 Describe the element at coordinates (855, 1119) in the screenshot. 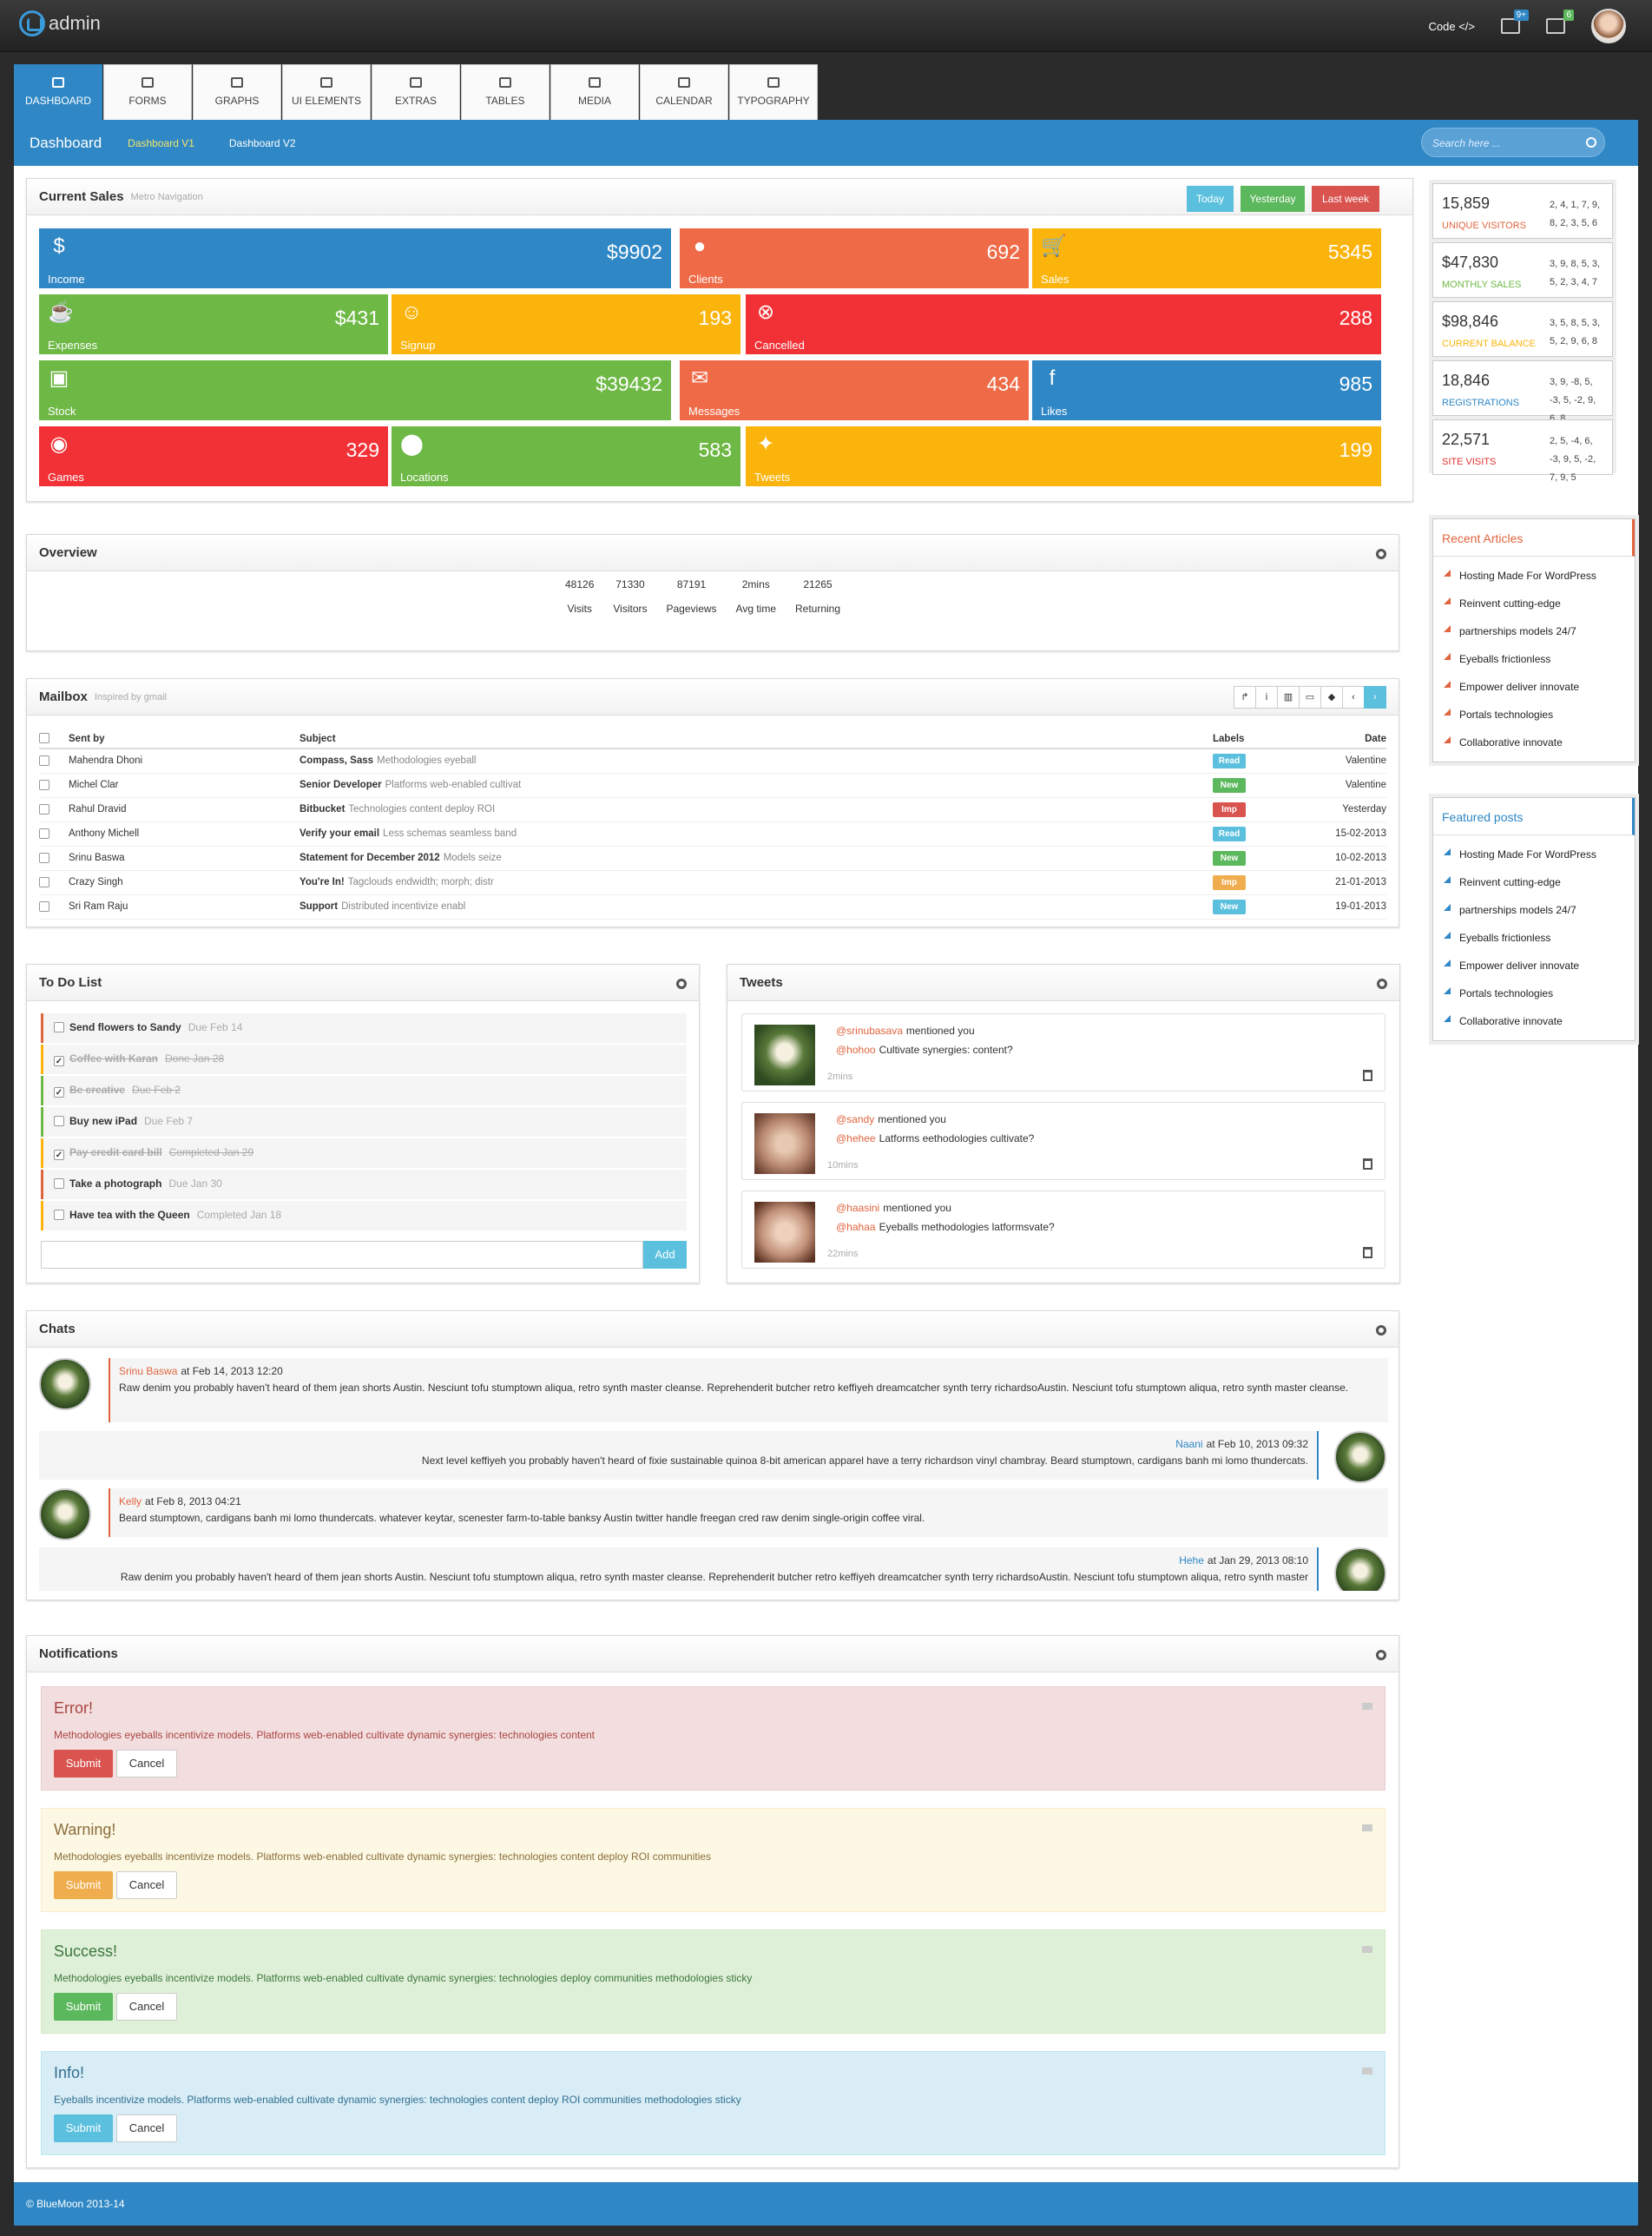

I see `tweet-user: @sandy` at that location.